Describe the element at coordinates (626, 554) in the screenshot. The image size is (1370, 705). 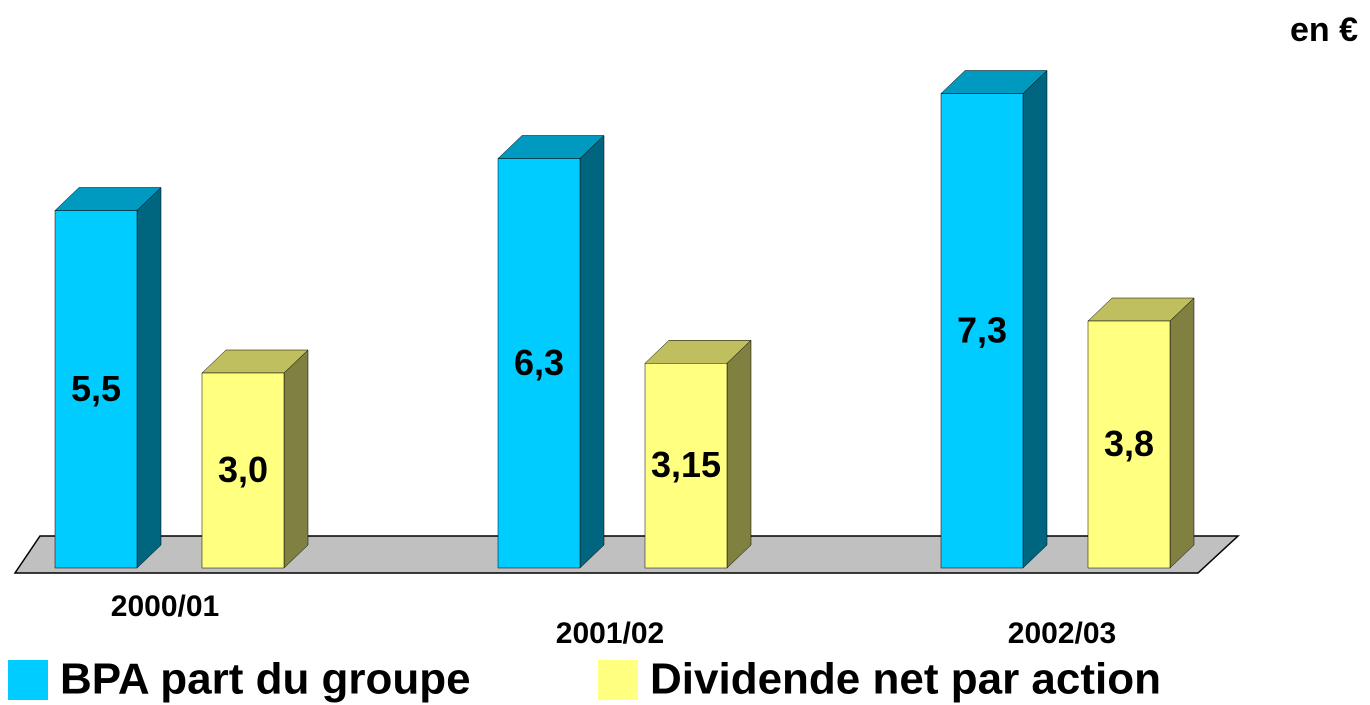
I see `floor` at that location.